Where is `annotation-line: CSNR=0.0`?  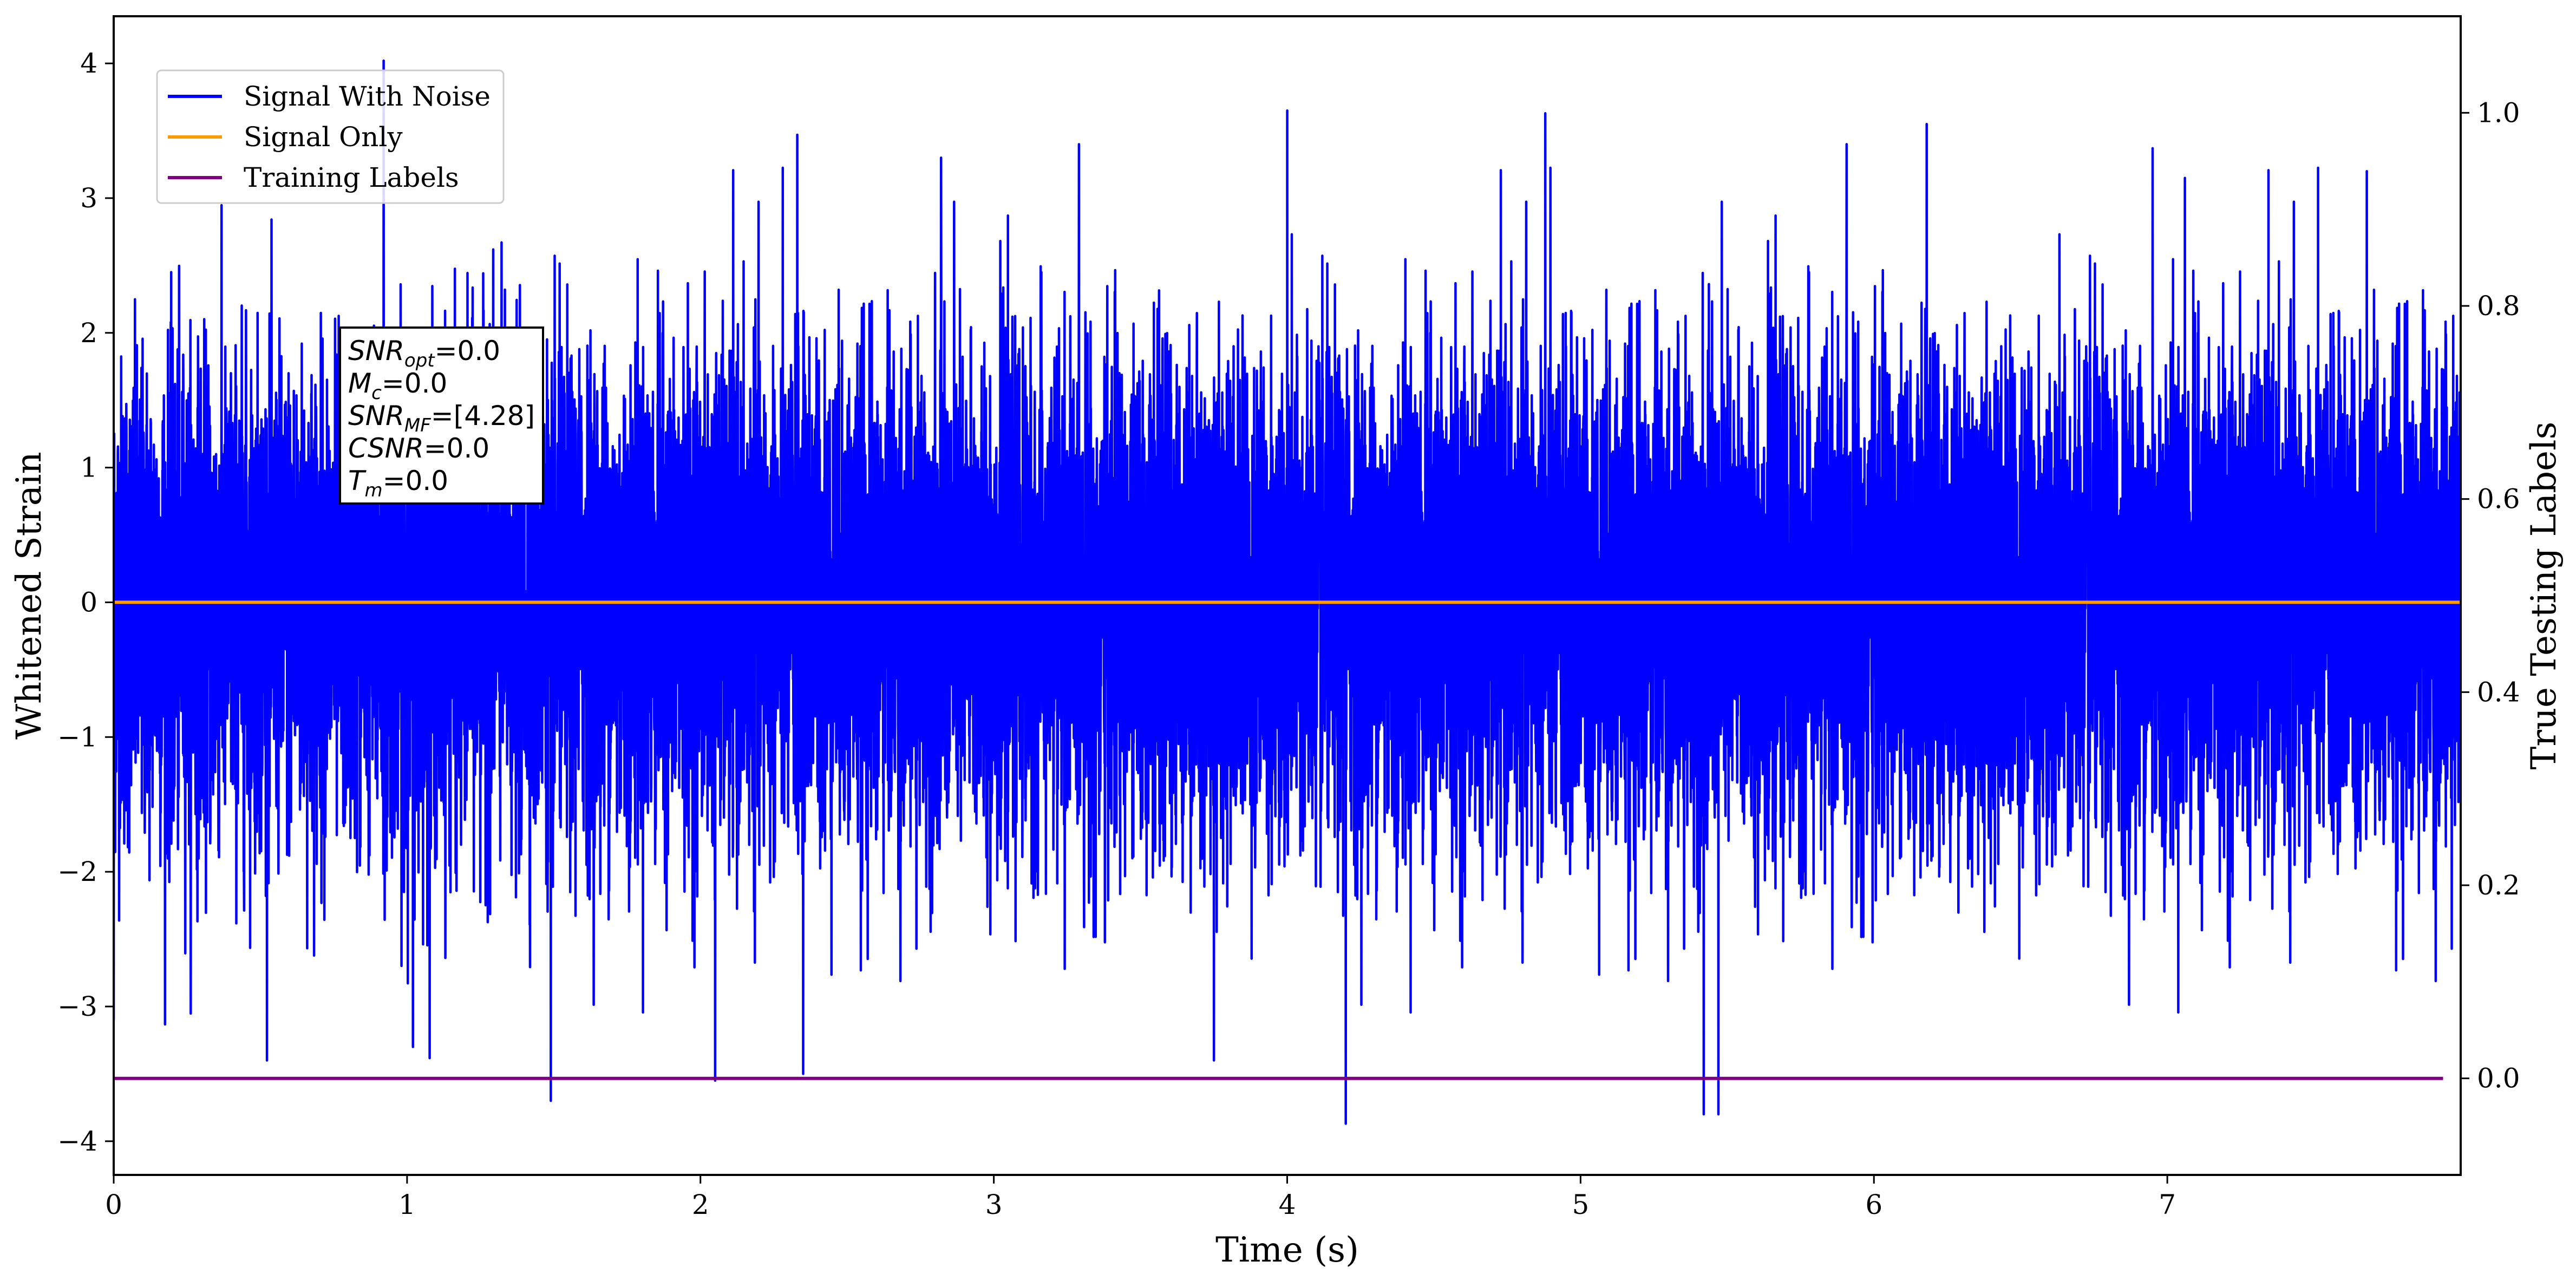 annotation-line: CSNR=0.0 is located at coordinates (418, 448).